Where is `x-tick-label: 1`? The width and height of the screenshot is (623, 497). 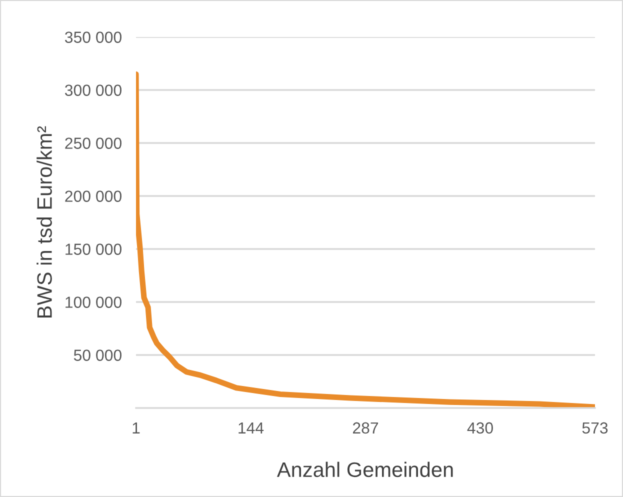
x-tick-label: 1 is located at coordinates (136, 428).